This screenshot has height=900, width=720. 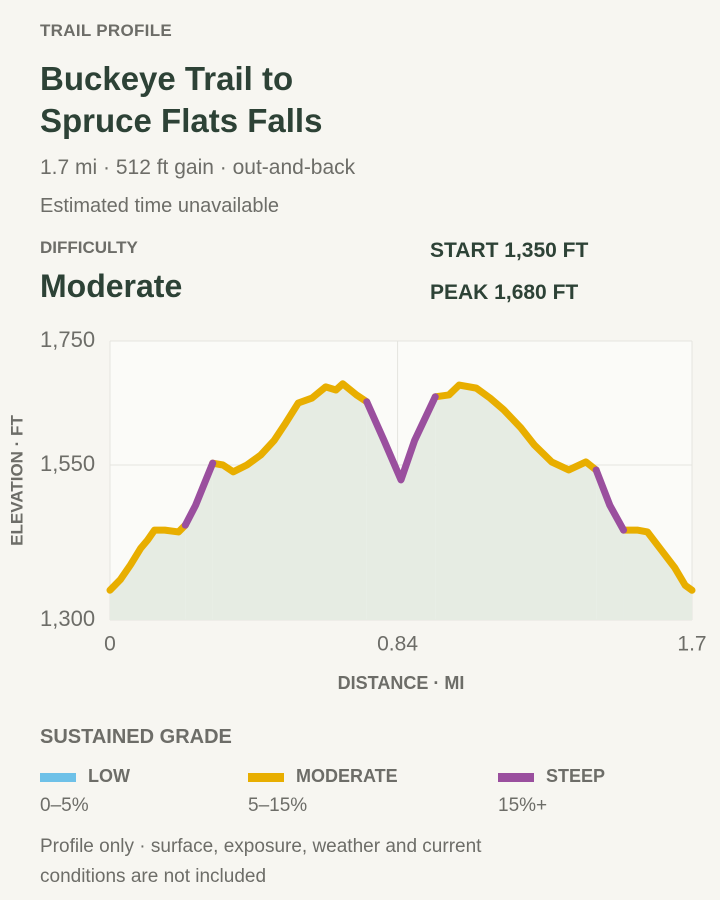 I want to click on profile-line, so click(x=404, y=463).